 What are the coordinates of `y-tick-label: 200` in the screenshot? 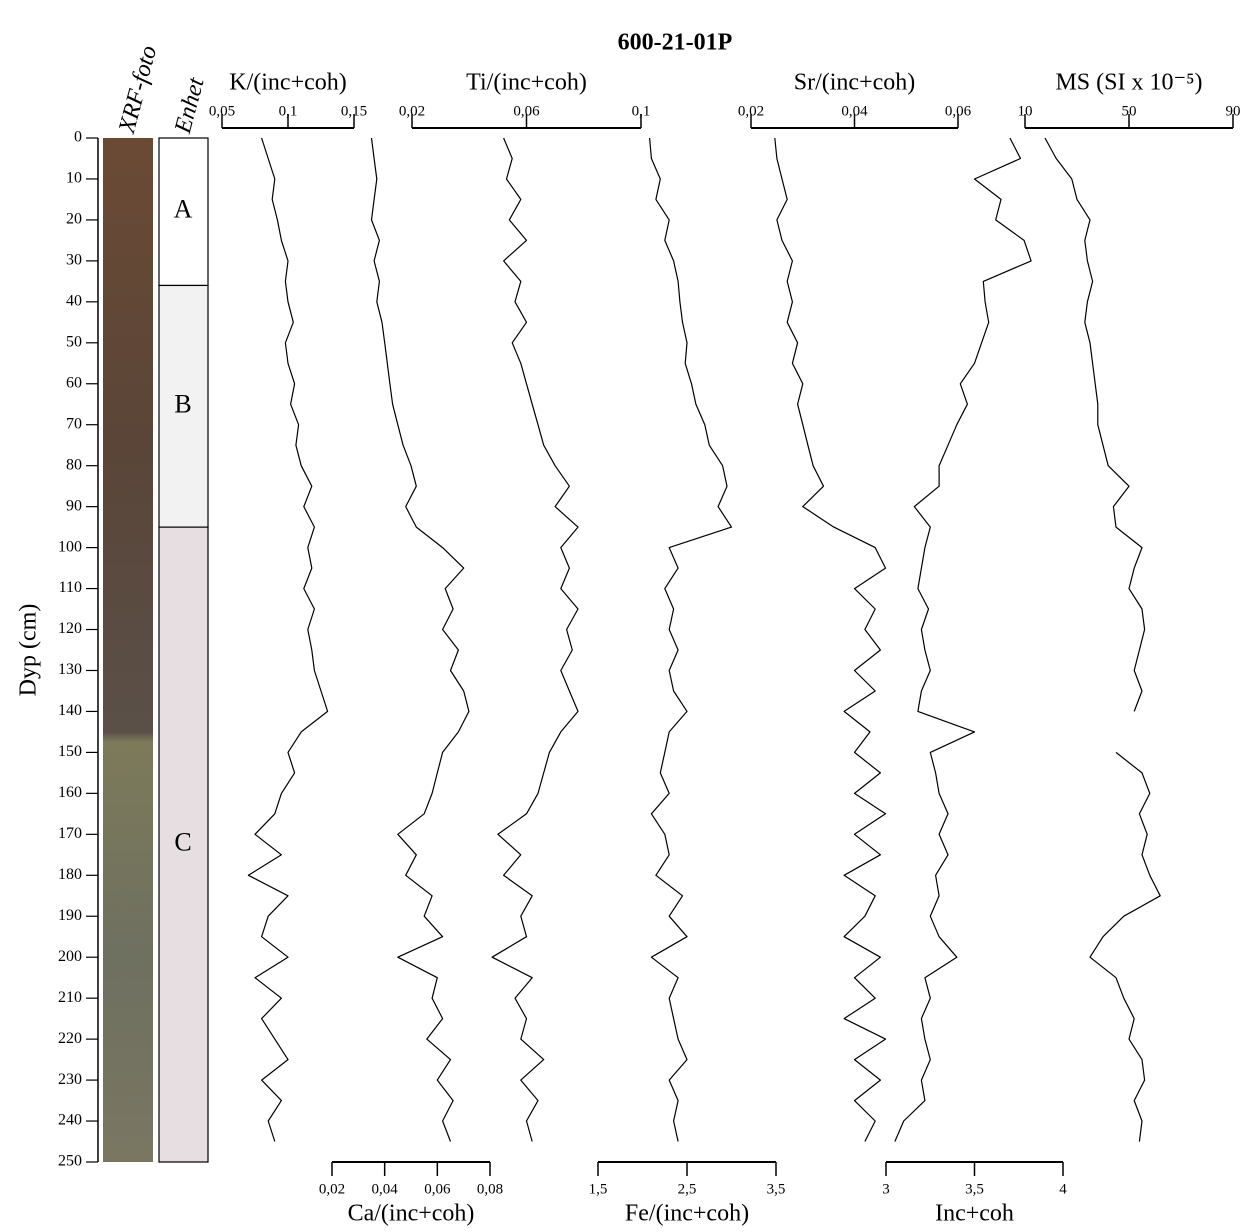 It's located at (70, 956).